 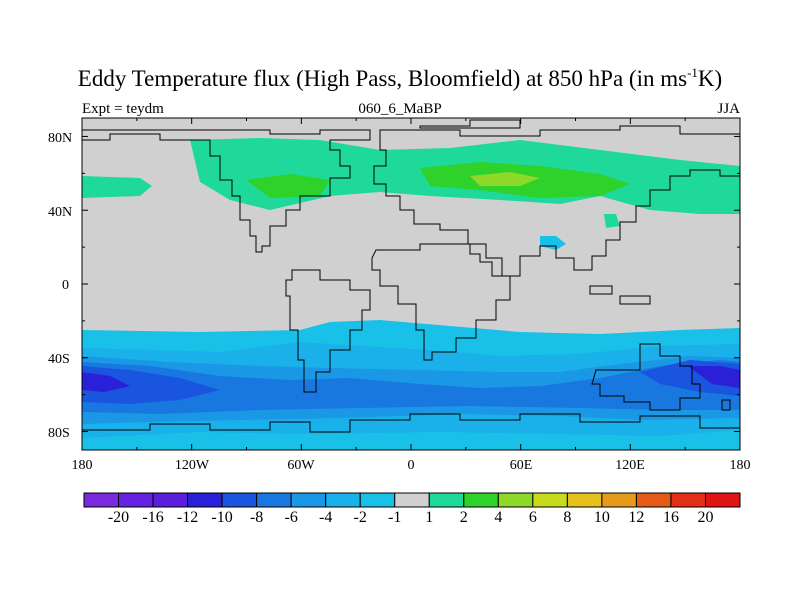 I want to click on lon-label-180e: 180, so click(x=740, y=465).